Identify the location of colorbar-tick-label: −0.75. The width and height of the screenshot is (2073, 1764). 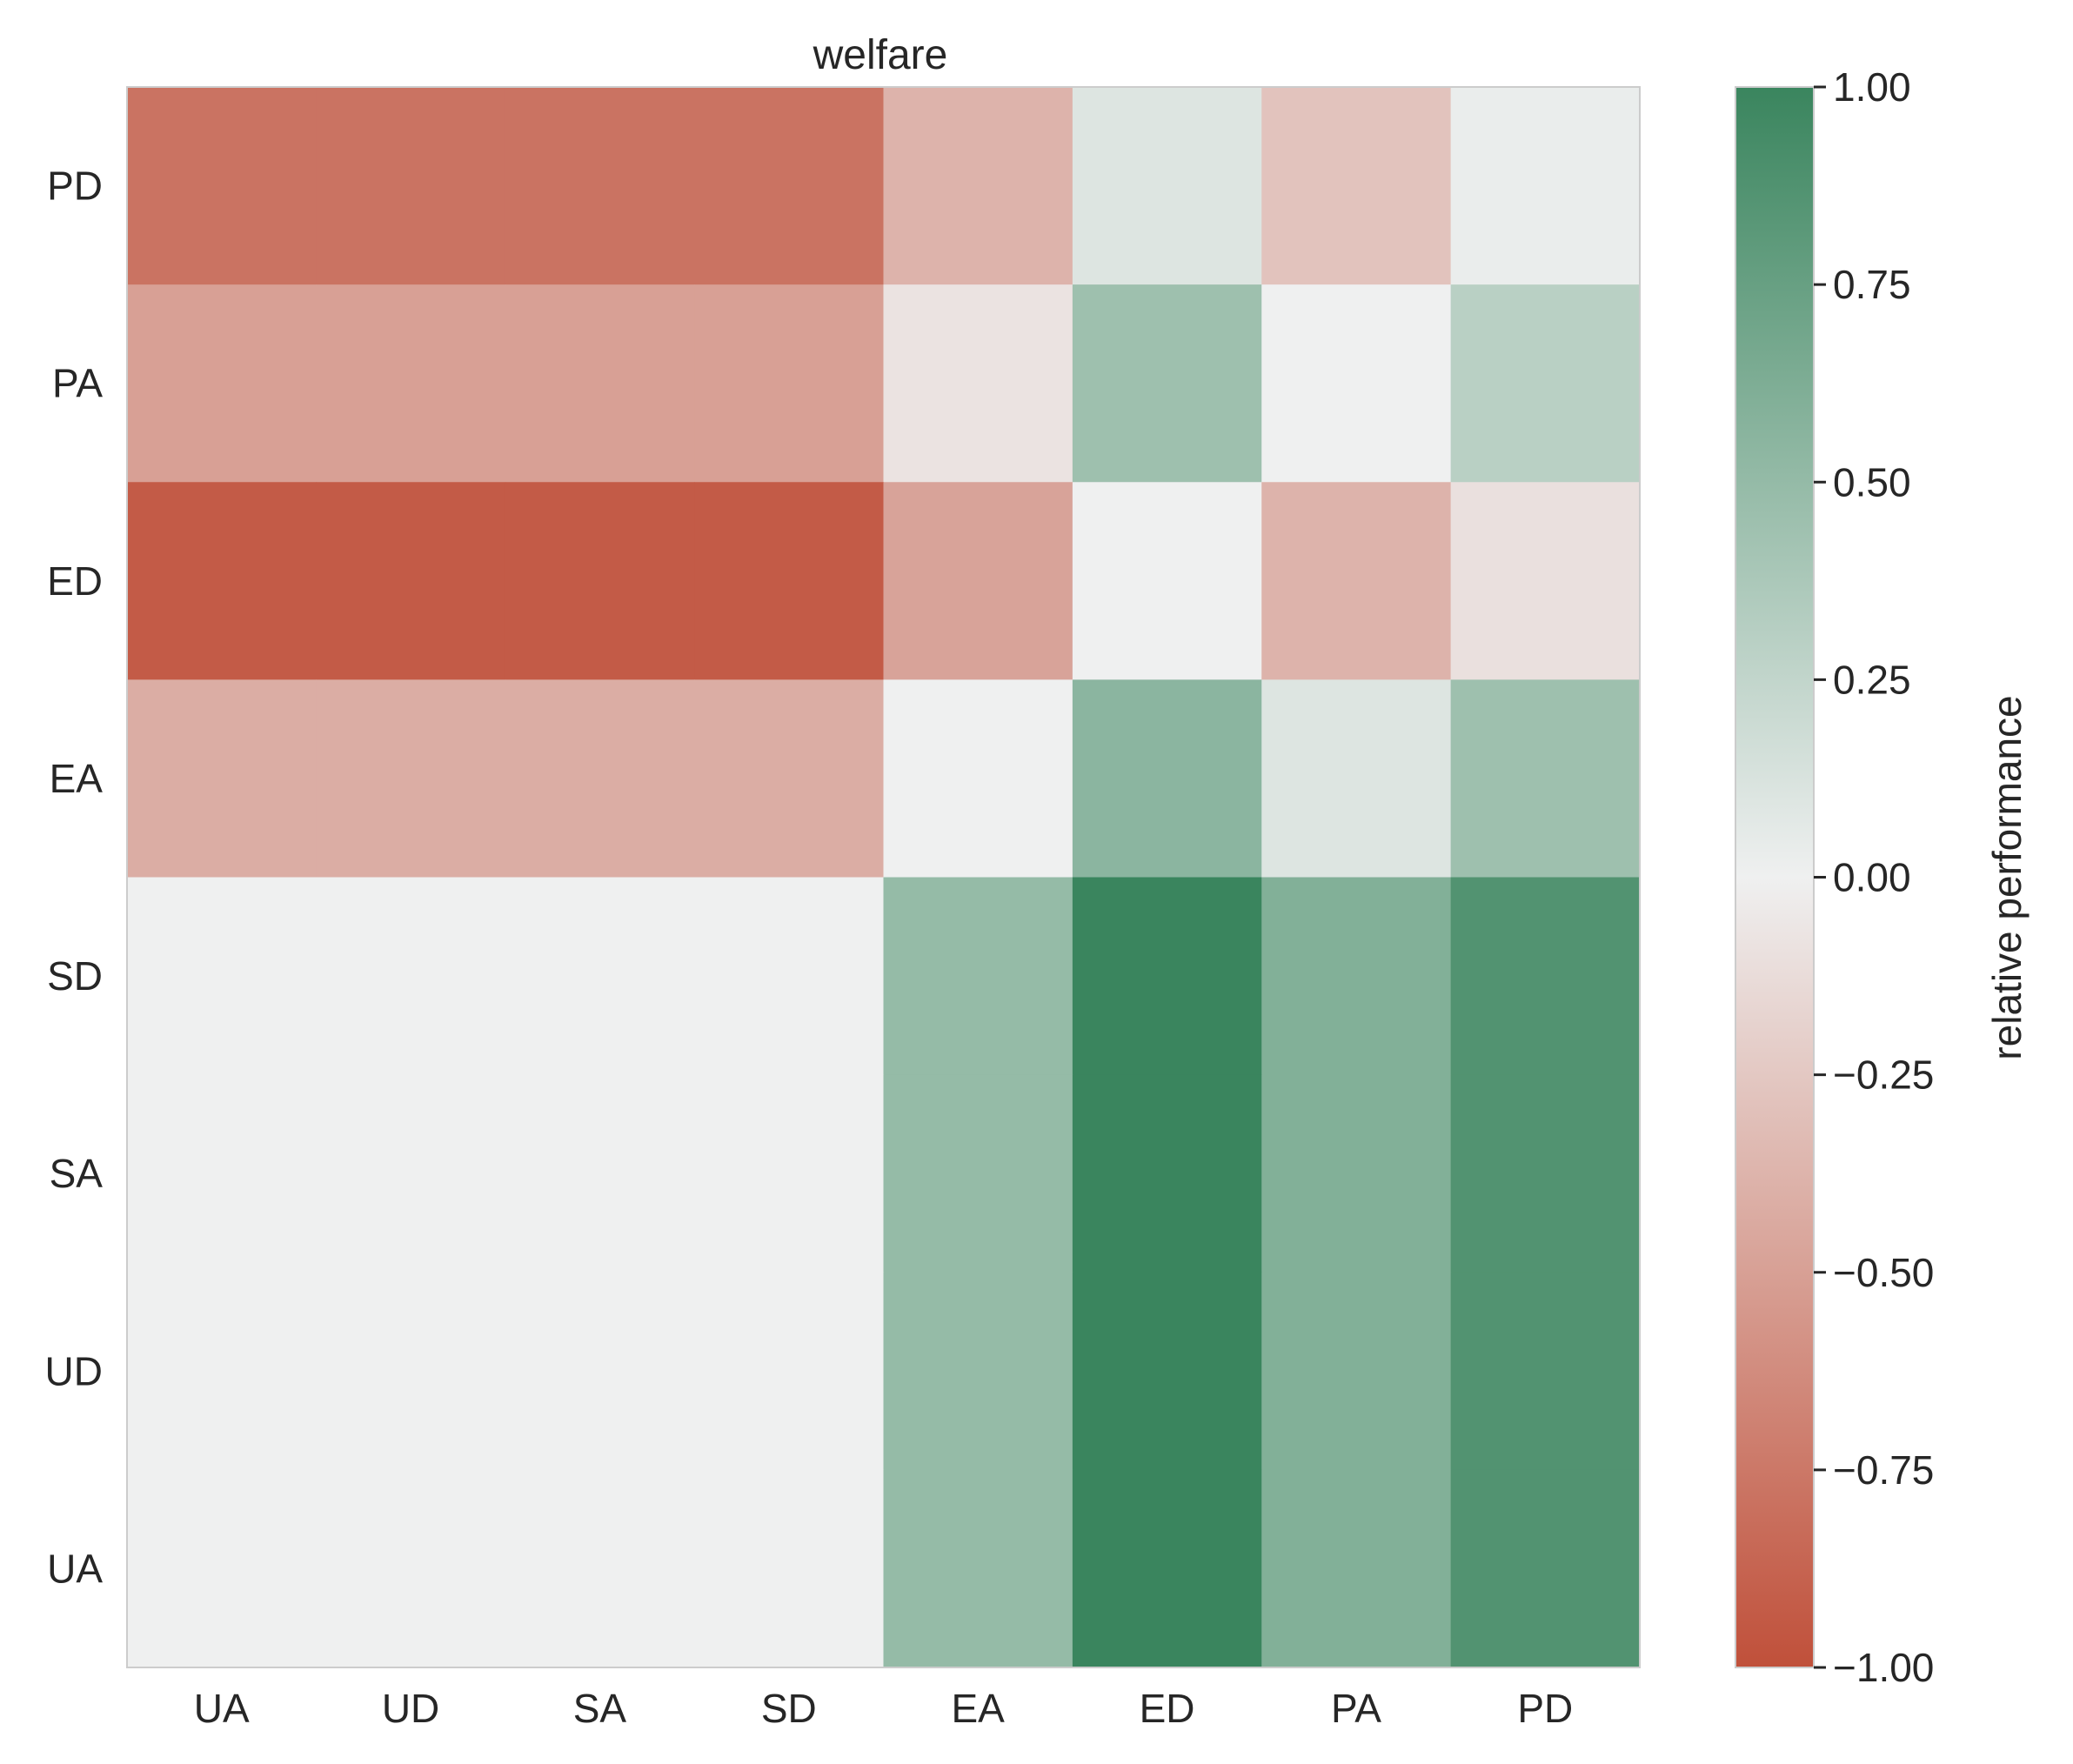
(1883, 1470).